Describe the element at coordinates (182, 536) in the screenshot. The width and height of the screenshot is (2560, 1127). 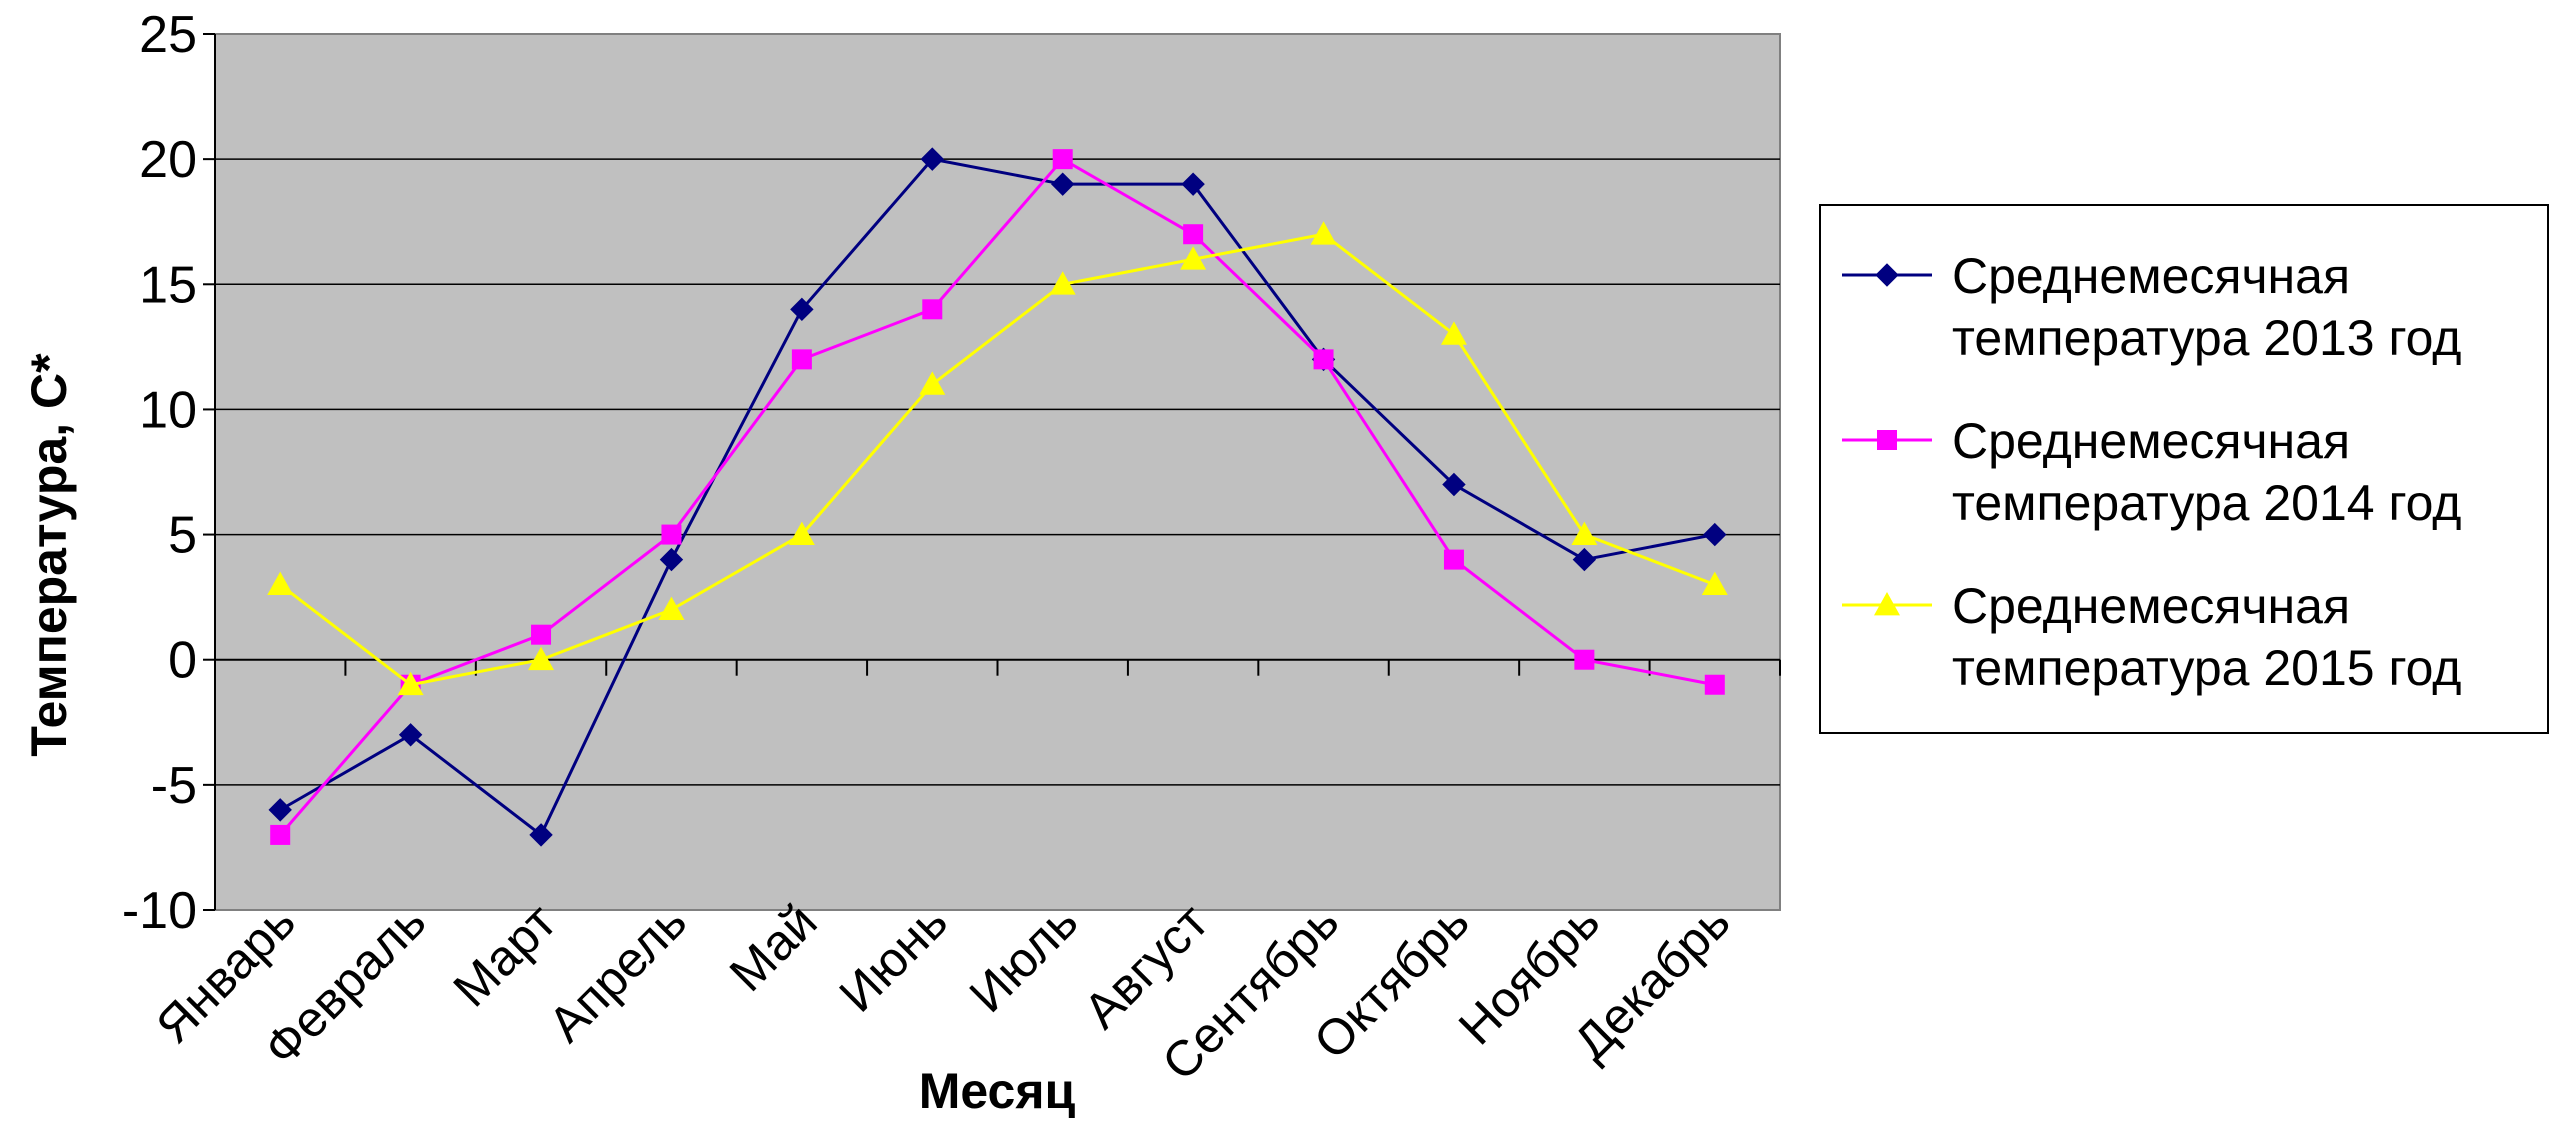
I see `y-tick-label: 5` at that location.